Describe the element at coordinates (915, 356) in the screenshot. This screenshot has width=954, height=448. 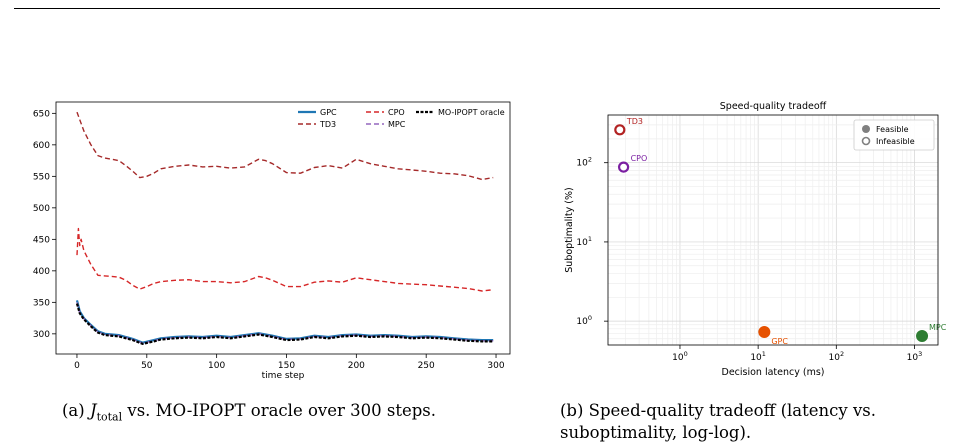
I see `x-tick-label: 103` at that location.